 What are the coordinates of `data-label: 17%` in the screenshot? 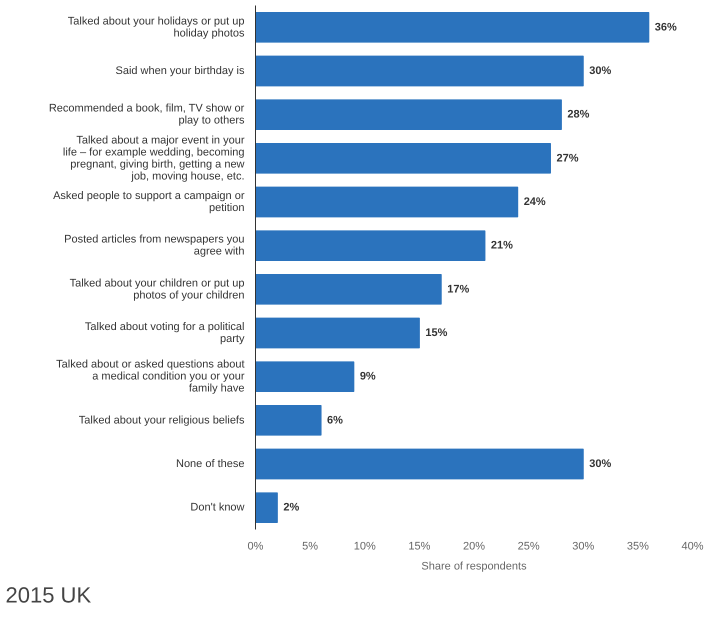 It's located at (458, 289).